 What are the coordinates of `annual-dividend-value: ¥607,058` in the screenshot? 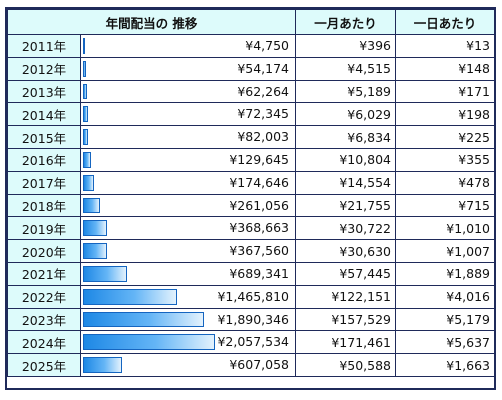 It's located at (259, 365).